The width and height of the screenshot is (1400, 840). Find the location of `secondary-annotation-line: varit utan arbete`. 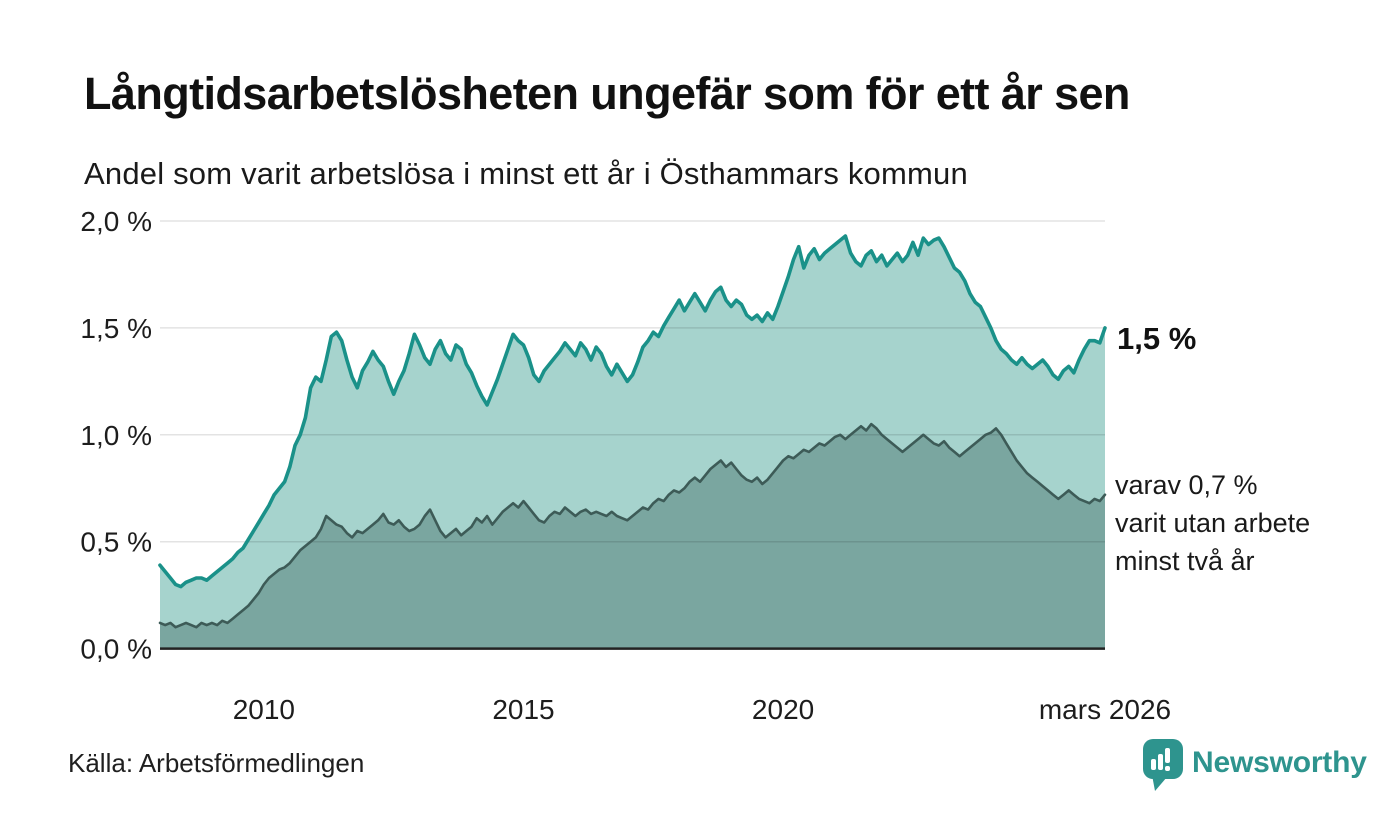

secondary-annotation-line: varit utan arbete is located at coordinates (1213, 522).